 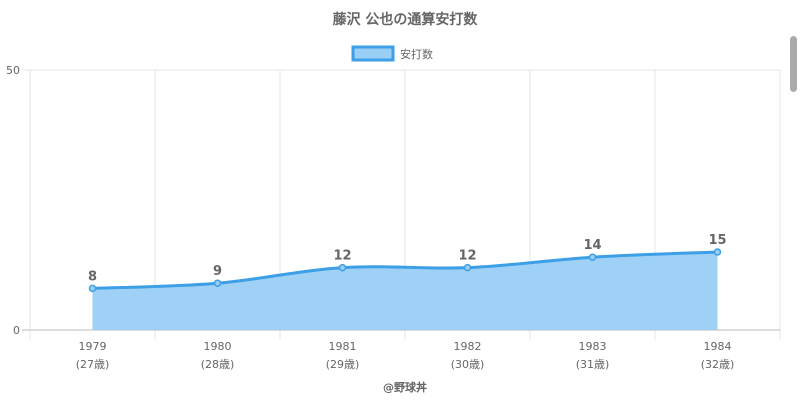 I want to click on x-tick-label: 1981, so click(x=343, y=346).